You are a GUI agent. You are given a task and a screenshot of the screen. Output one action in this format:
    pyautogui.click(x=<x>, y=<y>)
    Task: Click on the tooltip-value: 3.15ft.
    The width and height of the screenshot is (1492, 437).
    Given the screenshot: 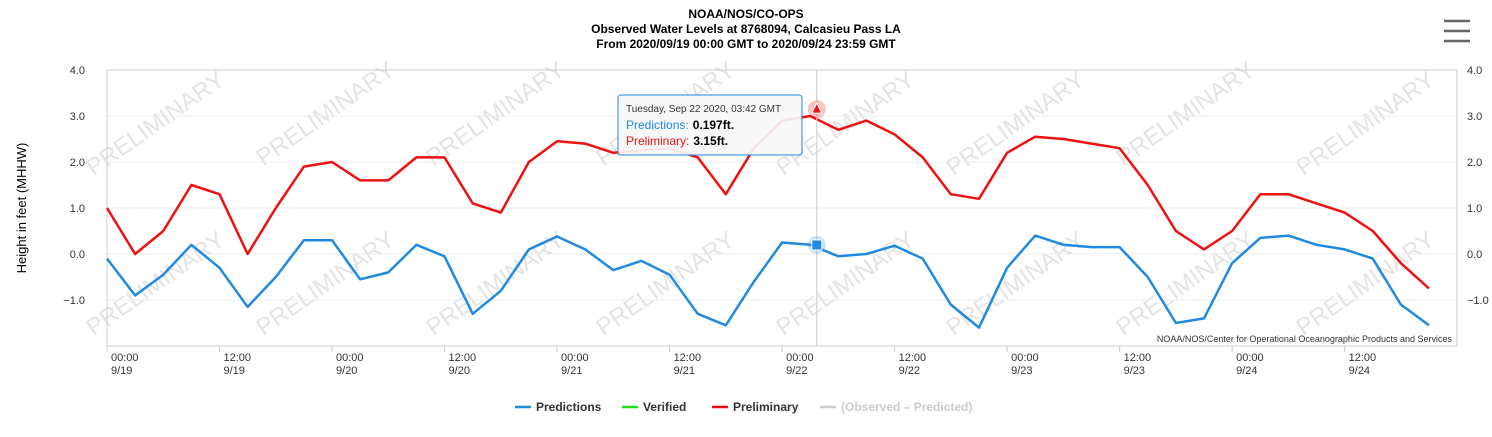 What is the action you would take?
    pyautogui.click(x=710, y=141)
    